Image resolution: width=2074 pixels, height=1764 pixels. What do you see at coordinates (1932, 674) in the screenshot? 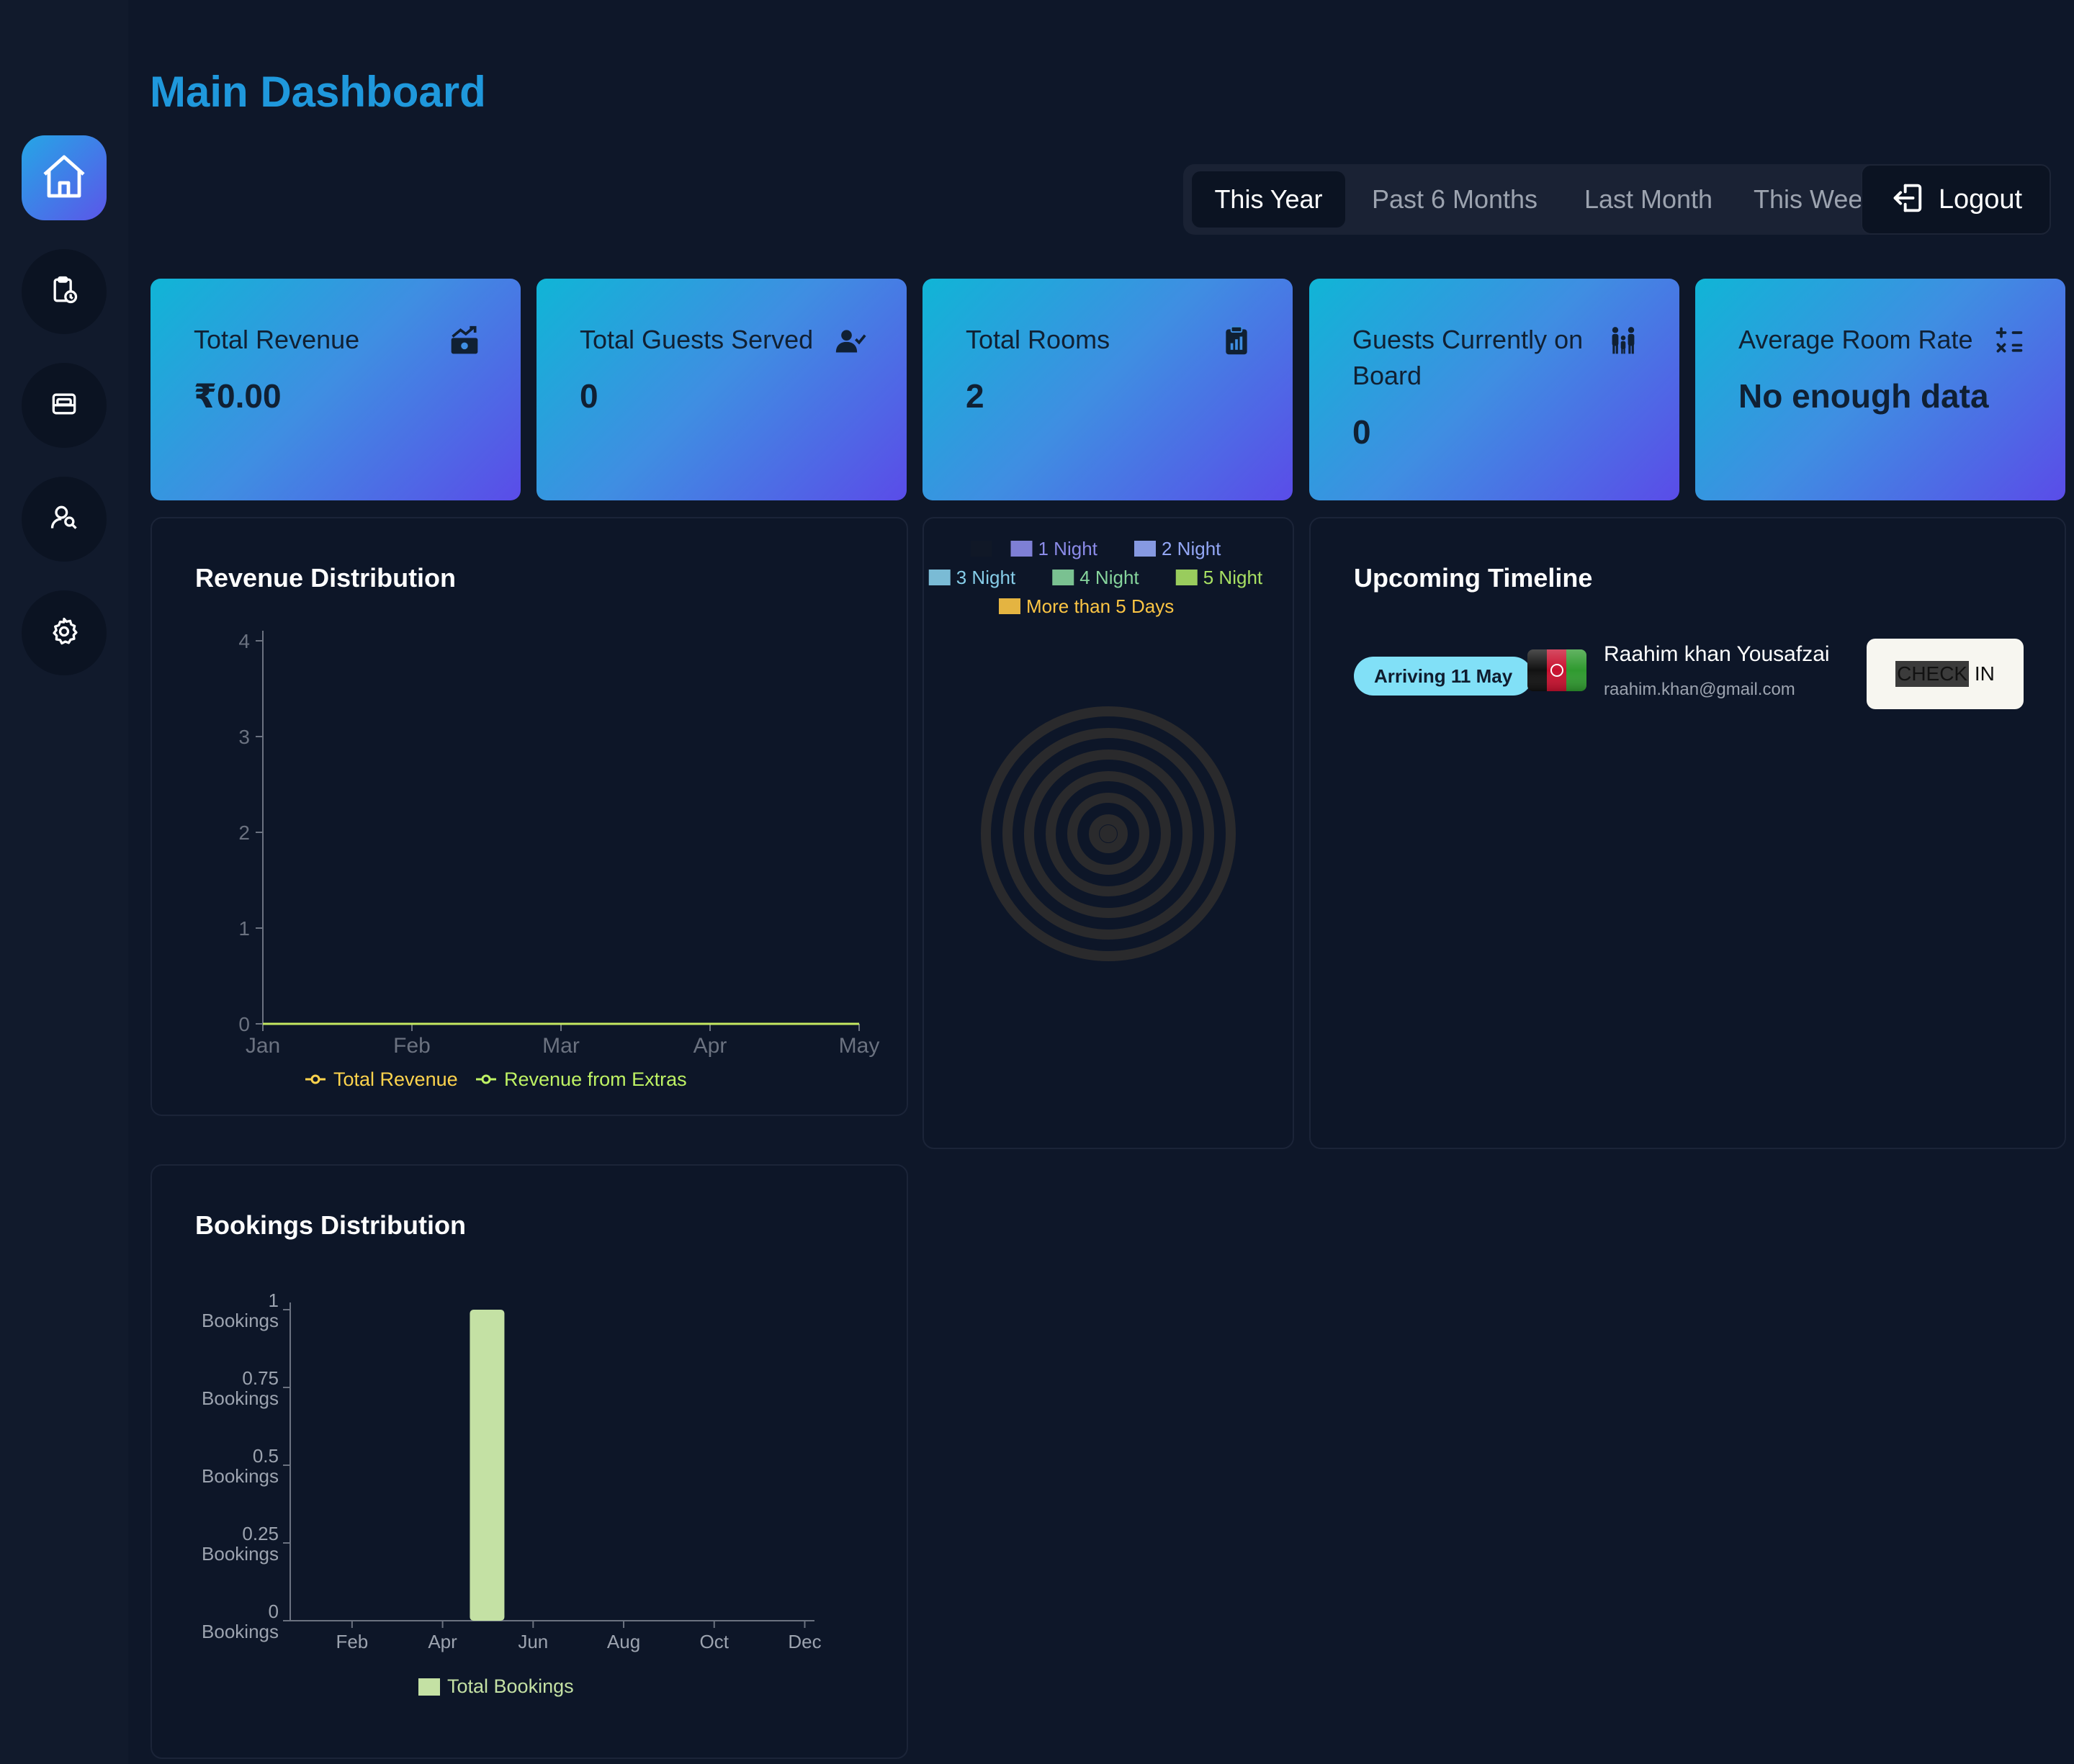
I see `check-in-label-highlight: CHECK` at bounding box center [1932, 674].